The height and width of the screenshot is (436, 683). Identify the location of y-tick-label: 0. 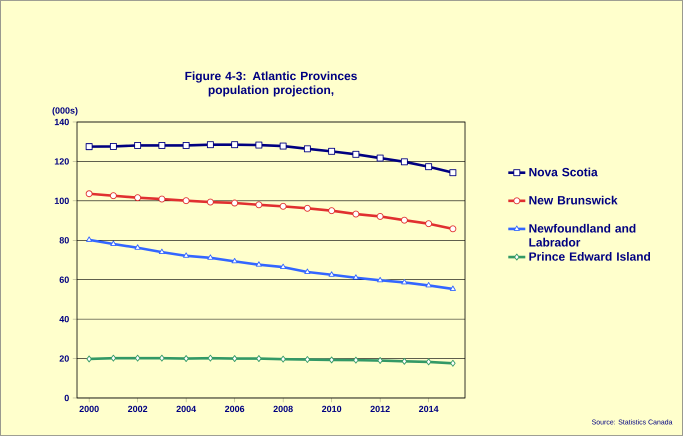
(66, 398).